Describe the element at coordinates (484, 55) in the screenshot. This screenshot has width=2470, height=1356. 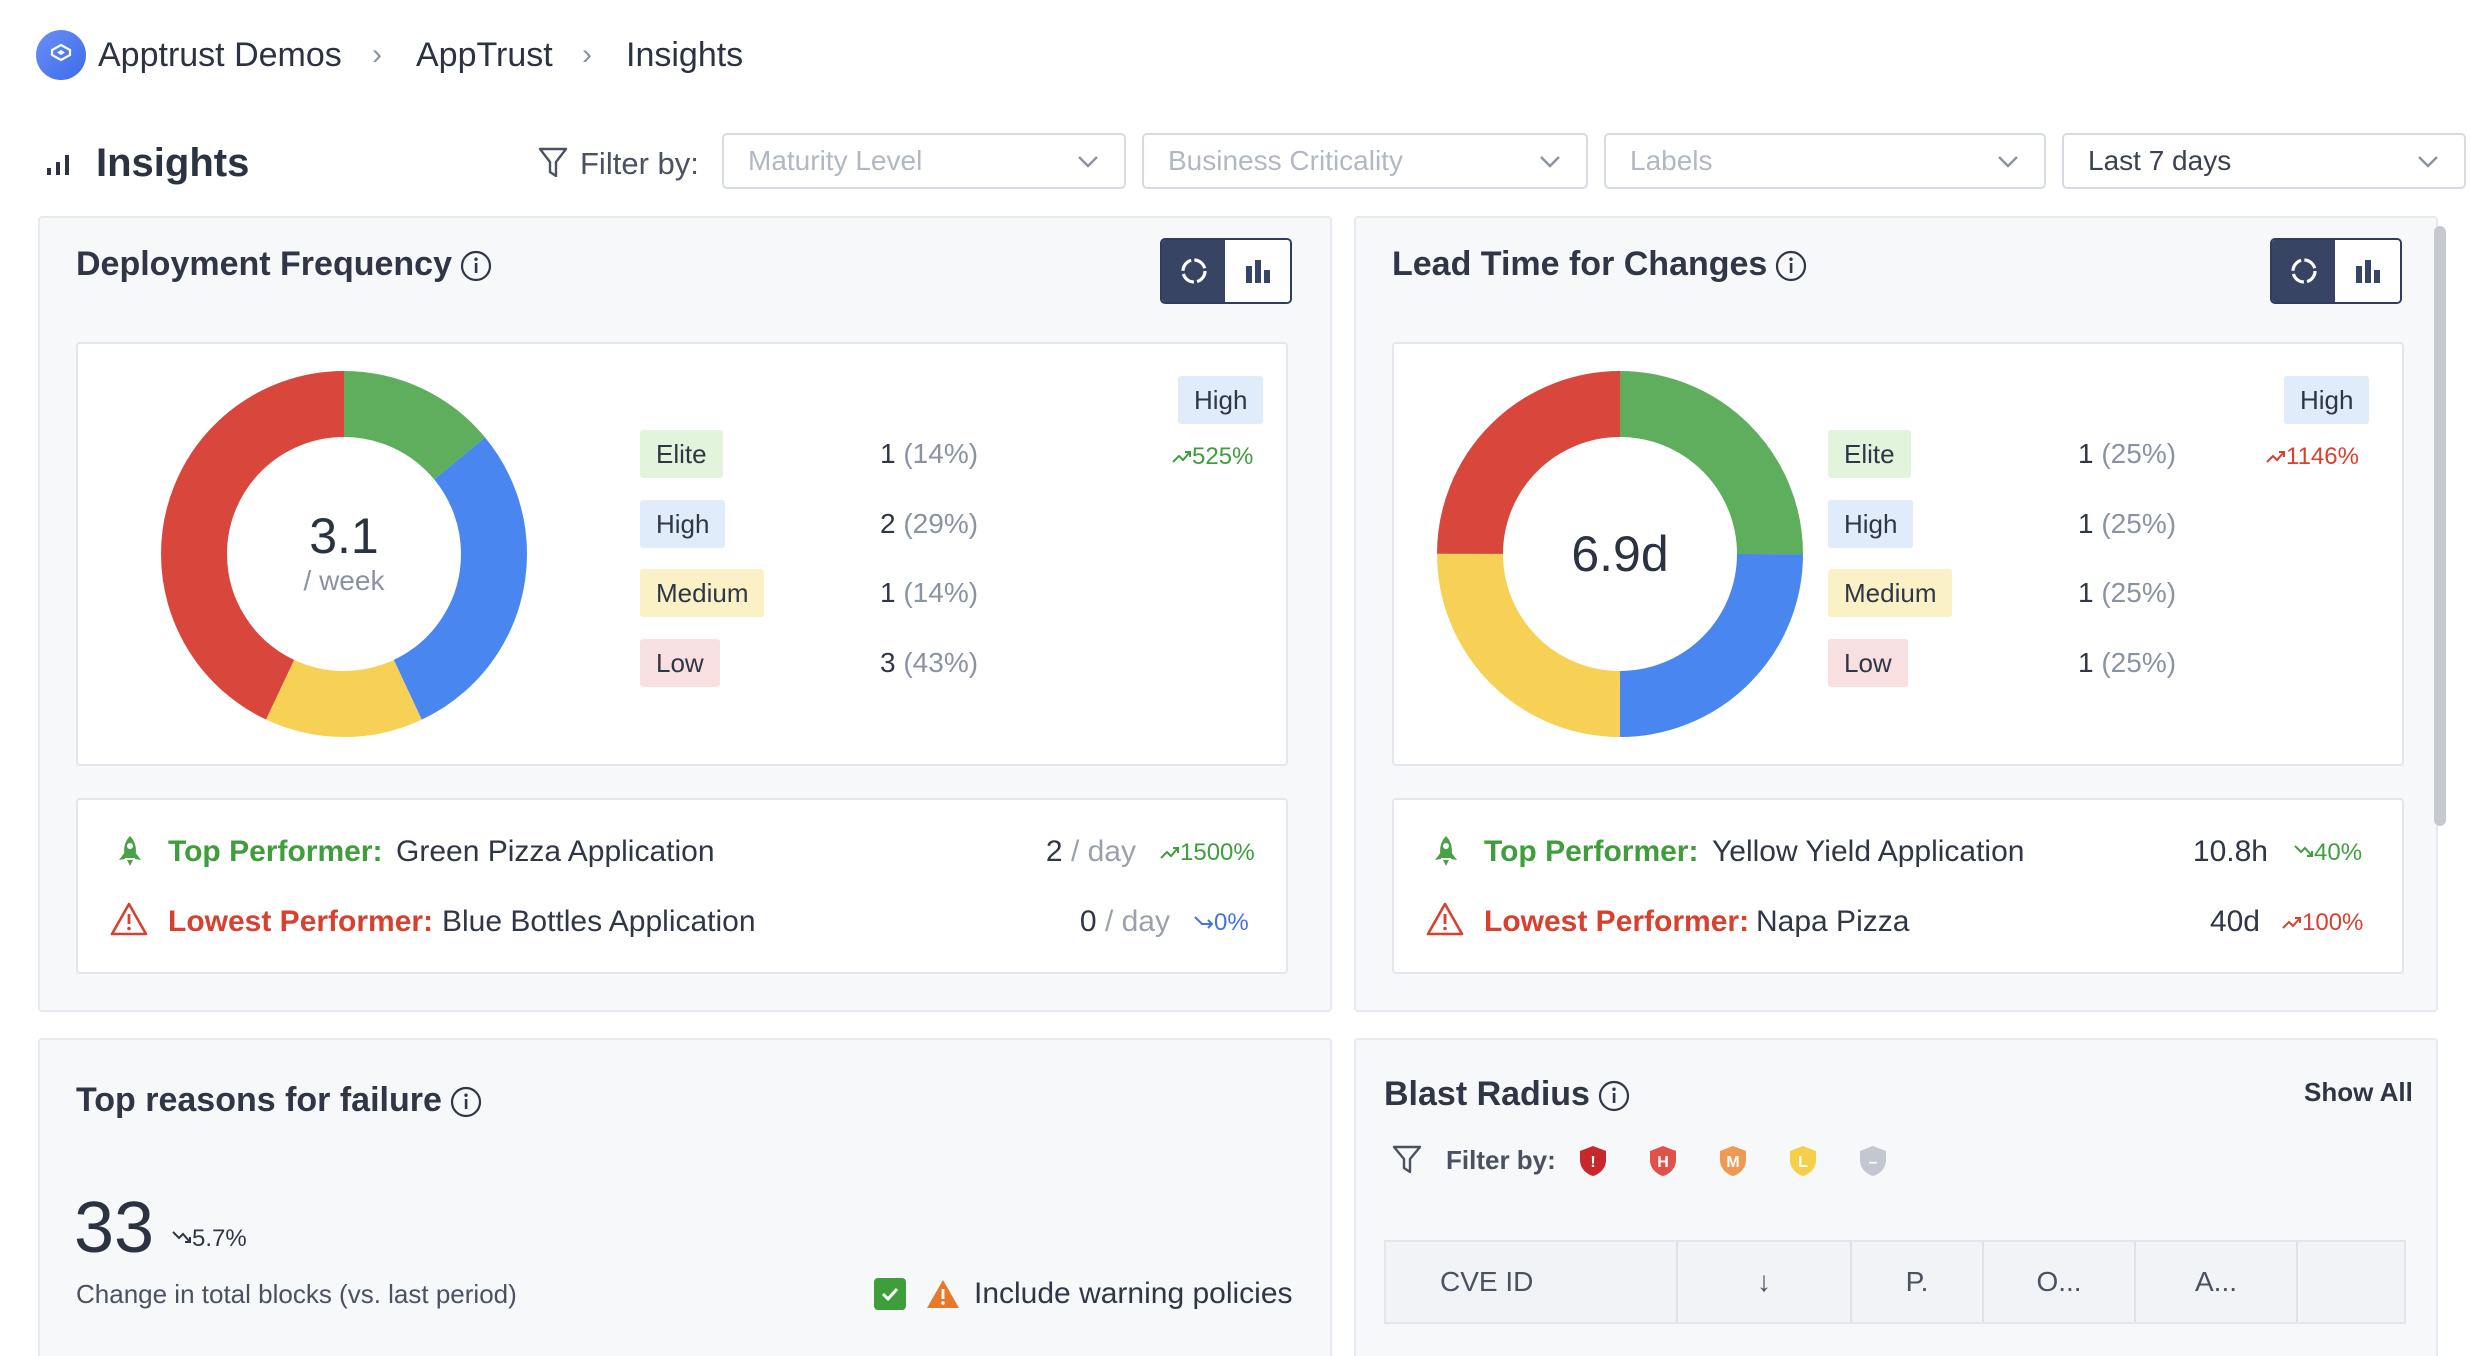
I see `breadcrumb-item-apptrust: AppTrust` at that location.